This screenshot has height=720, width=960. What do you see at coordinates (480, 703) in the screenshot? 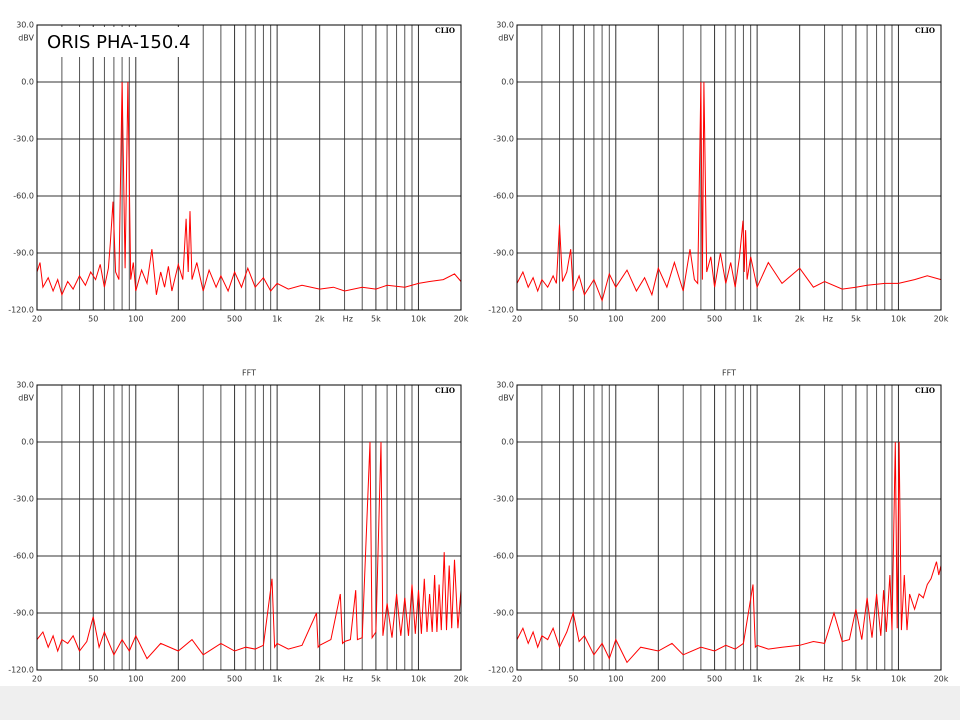
I see `bottom-strip` at bounding box center [480, 703].